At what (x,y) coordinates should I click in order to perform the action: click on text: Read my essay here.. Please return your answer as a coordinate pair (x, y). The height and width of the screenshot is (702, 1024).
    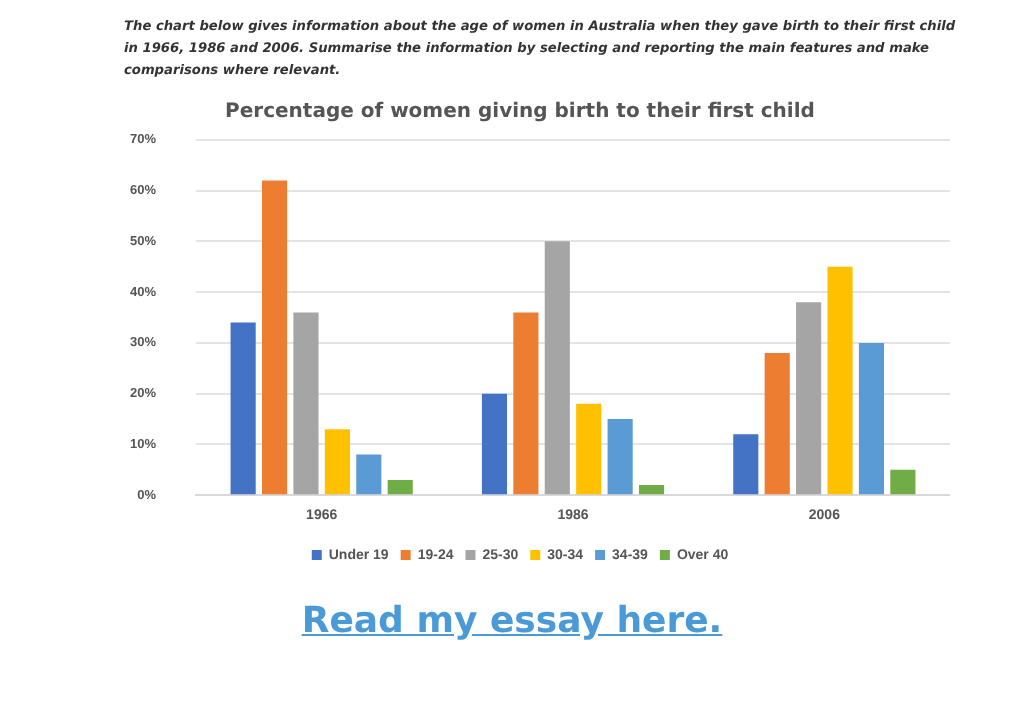
    Looking at the image, I should click on (512, 621).